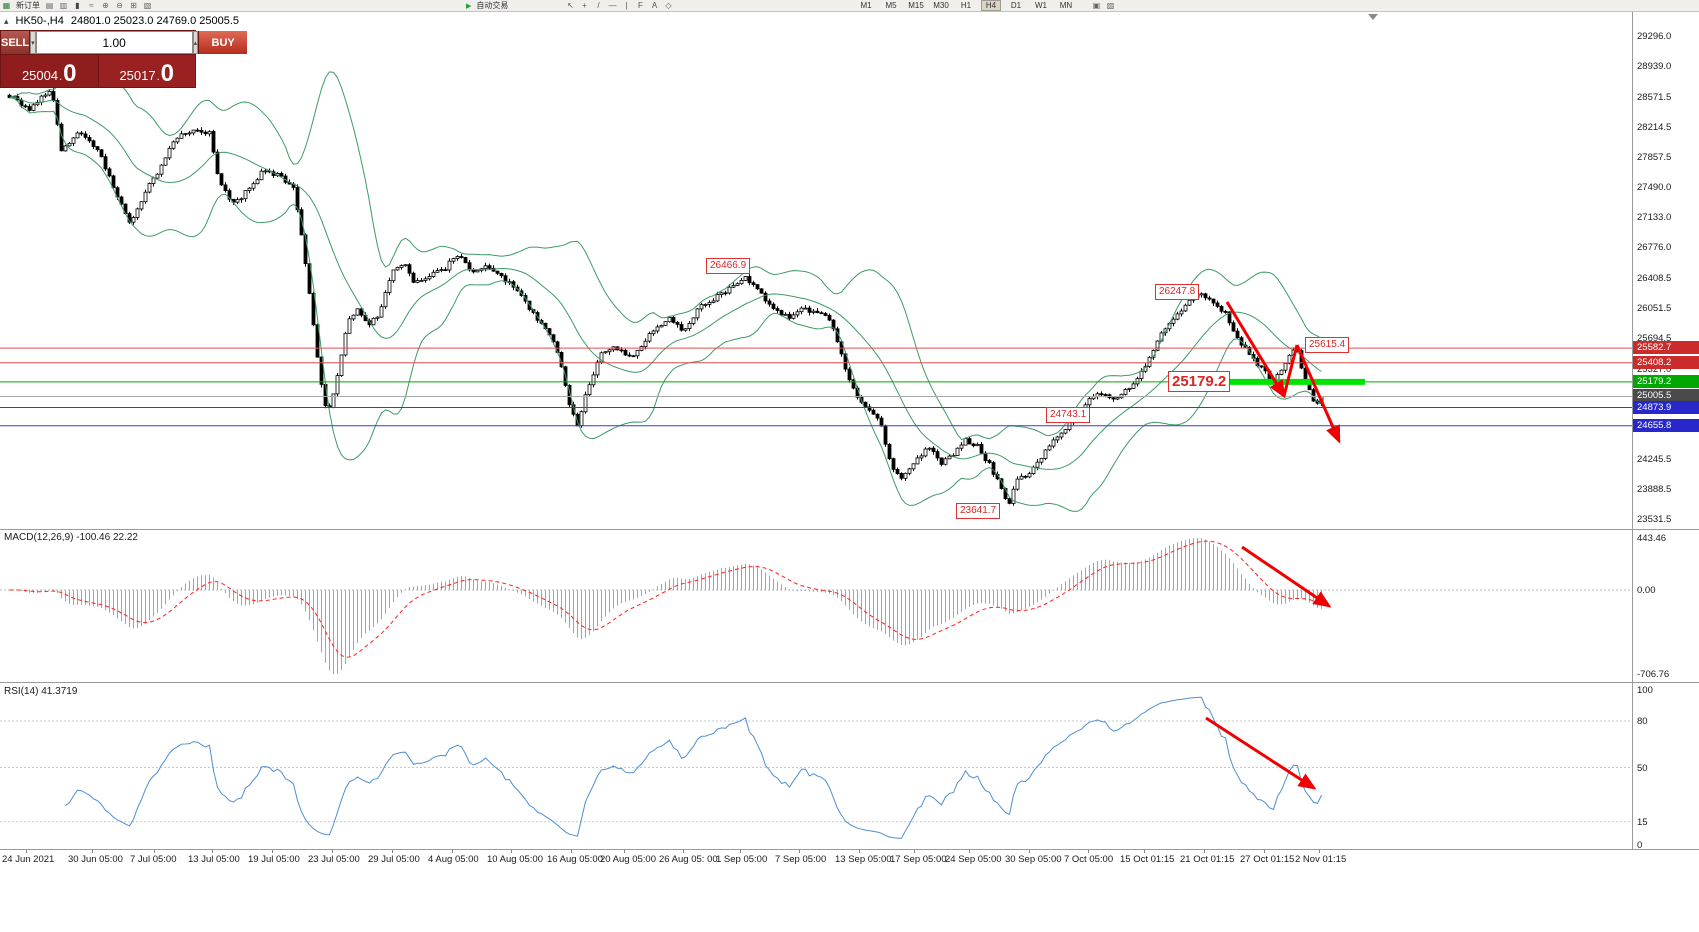 The image size is (1699, 932). What do you see at coordinates (28, 859) in the screenshot?
I see `time-axis-label: 24 Jun 2021` at bounding box center [28, 859].